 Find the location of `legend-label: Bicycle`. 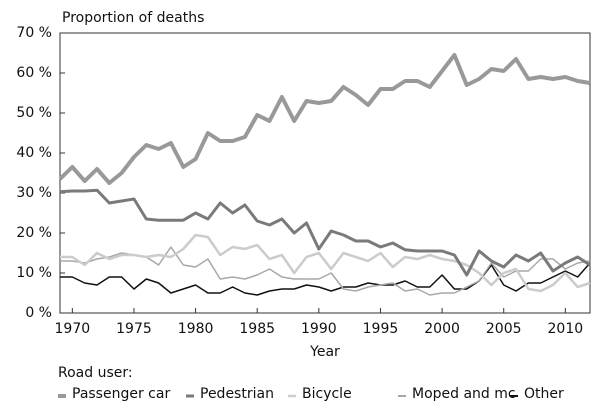

legend-label: Bicycle is located at coordinates (327, 394).